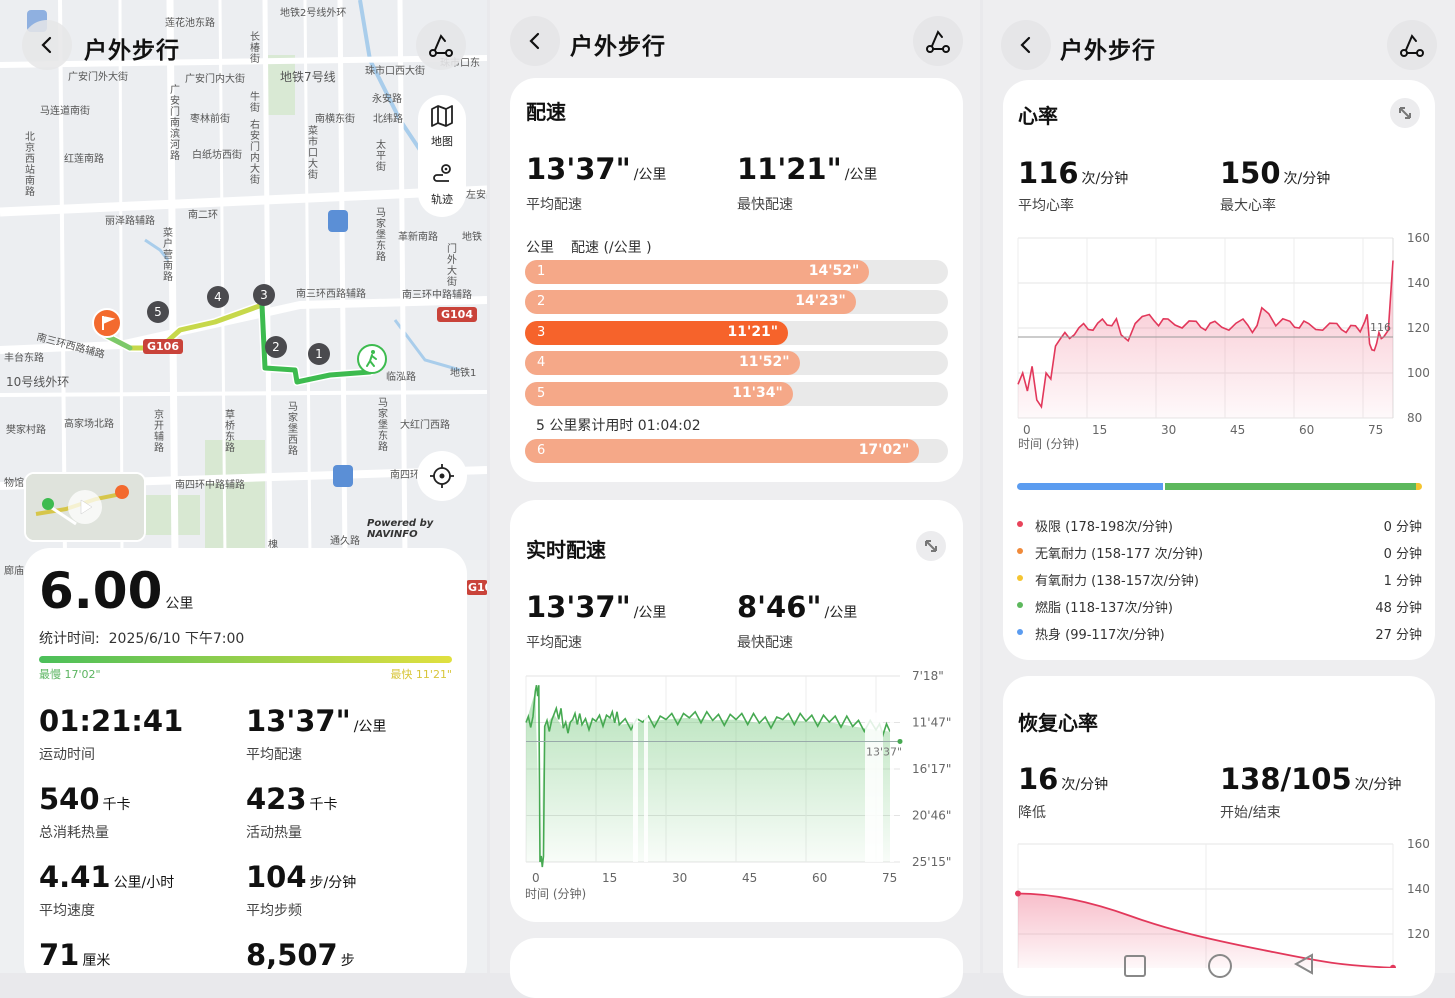 Image resolution: width=1455 pixels, height=998 pixels. What do you see at coordinates (442, 476) in the screenshot?
I see `locate-button` at bounding box center [442, 476].